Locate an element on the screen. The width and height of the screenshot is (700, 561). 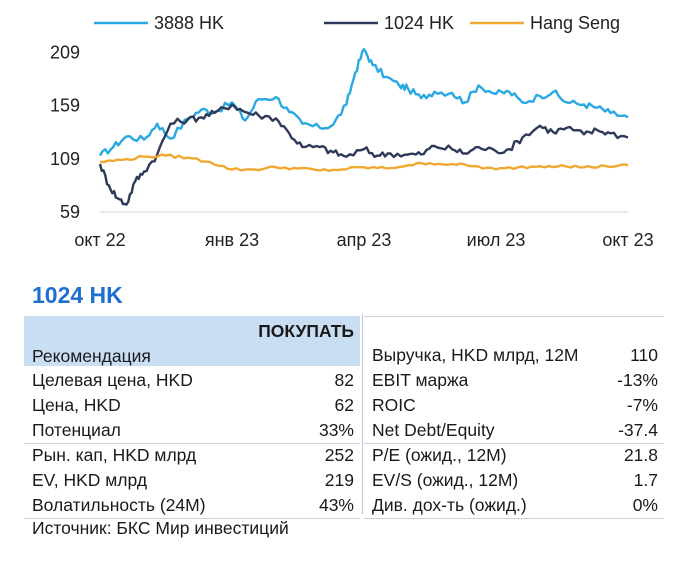
table-top-border is located at coordinates (514, 316).